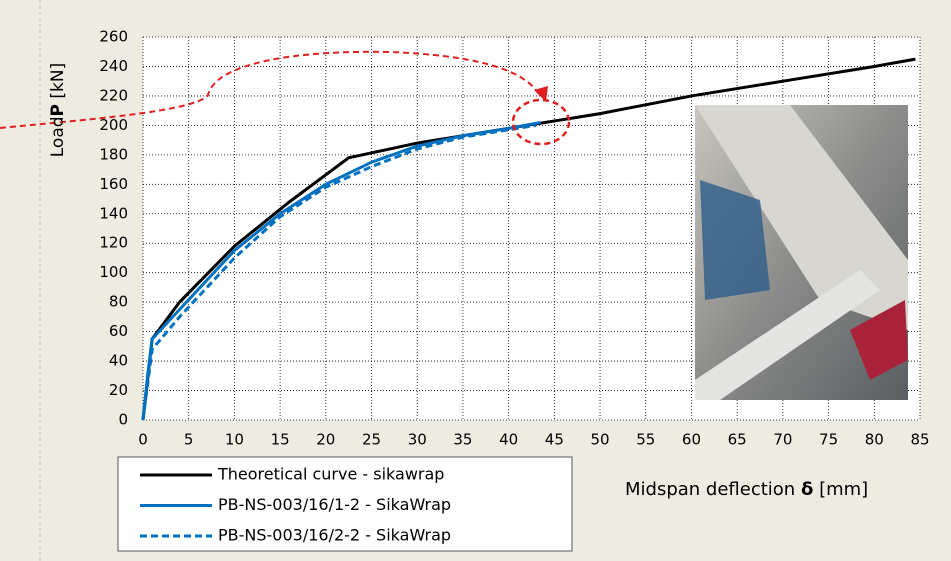 The image size is (951, 561). Describe the element at coordinates (828, 440) in the screenshot. I see `x-tick-label: 75` at that location.